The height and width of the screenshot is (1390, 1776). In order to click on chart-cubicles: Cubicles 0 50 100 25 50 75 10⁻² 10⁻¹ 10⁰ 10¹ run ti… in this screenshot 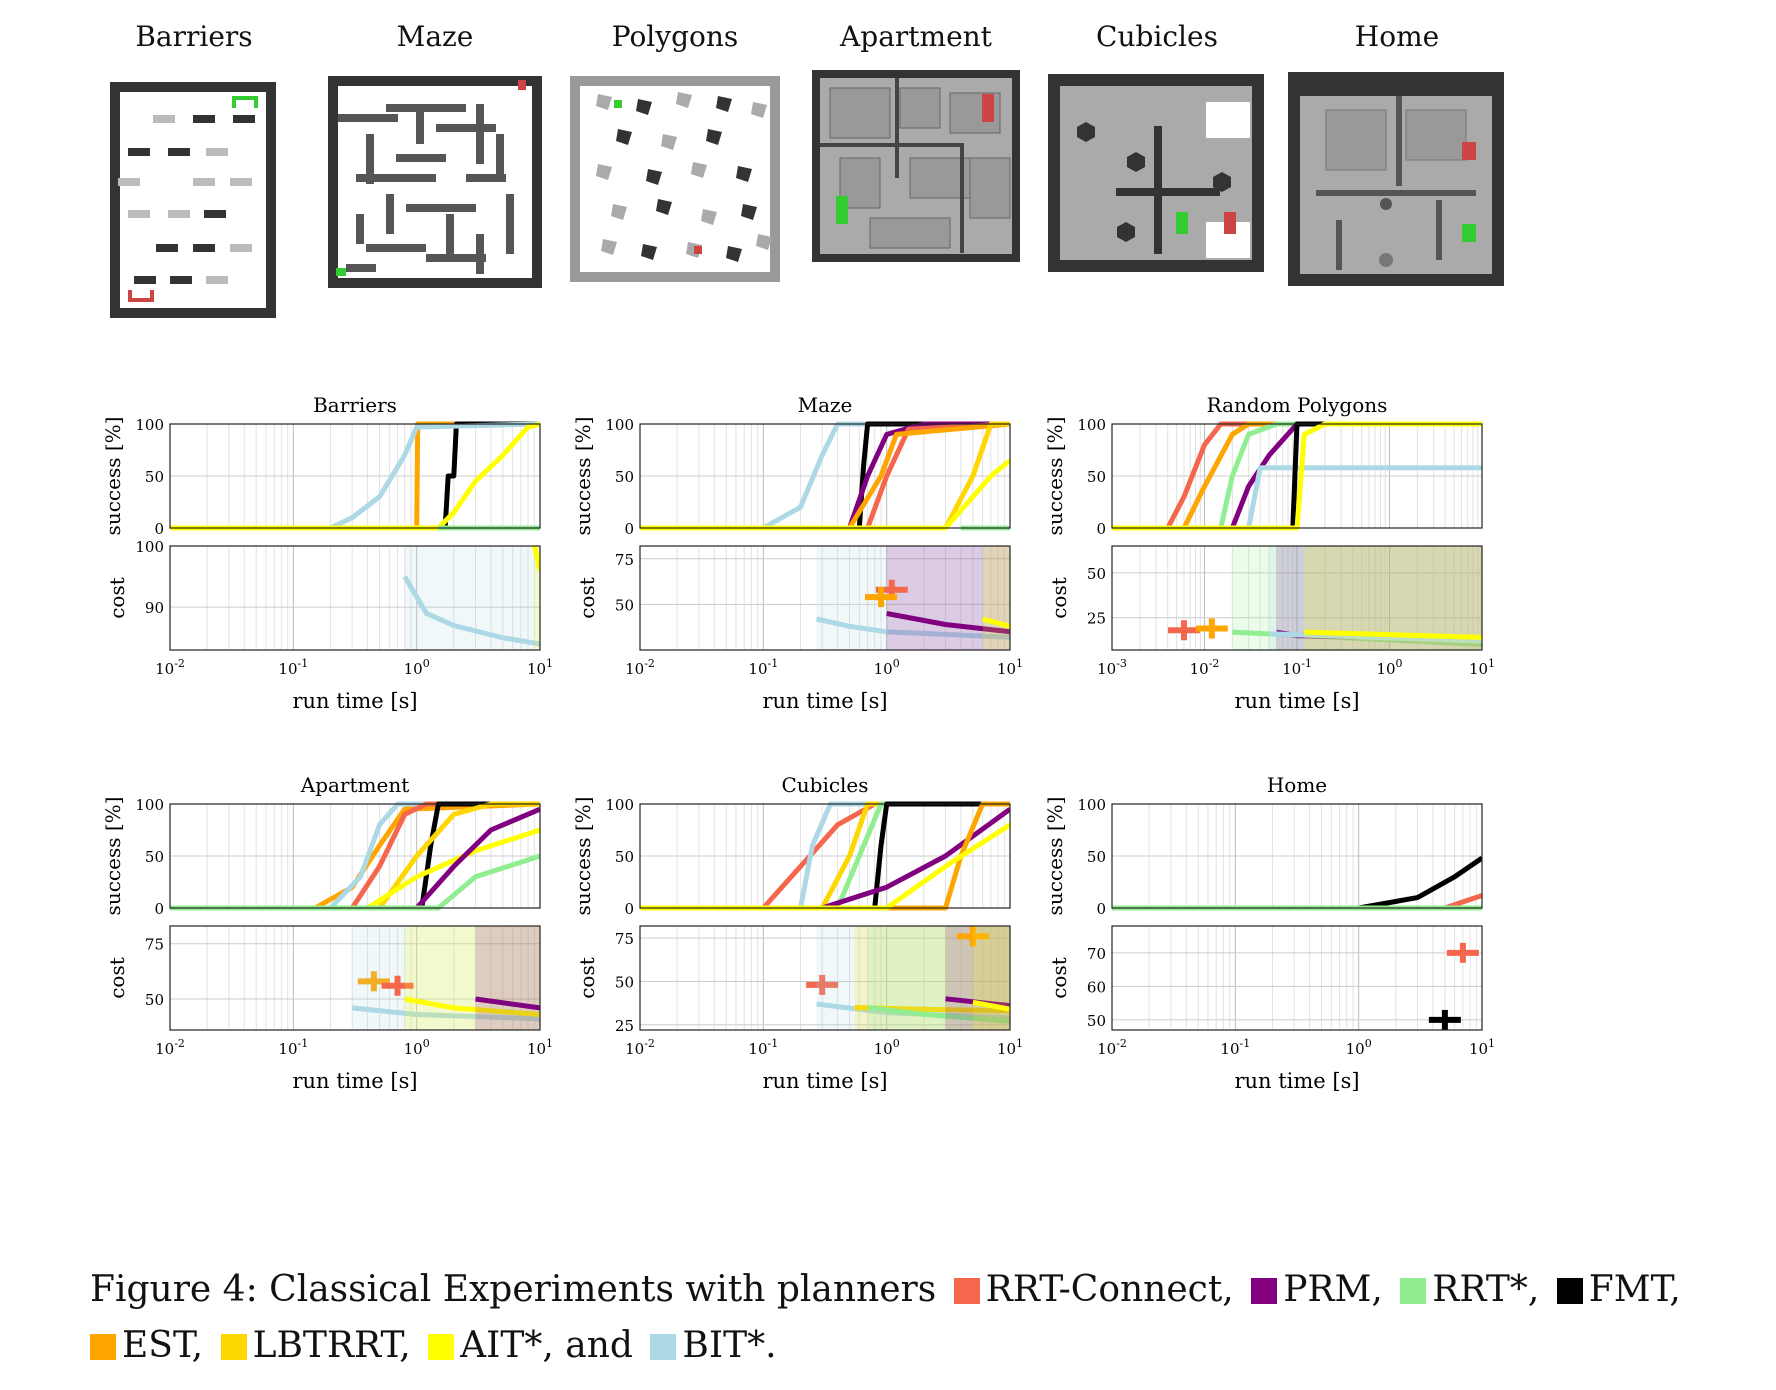, I will do `click(797, 933)`.